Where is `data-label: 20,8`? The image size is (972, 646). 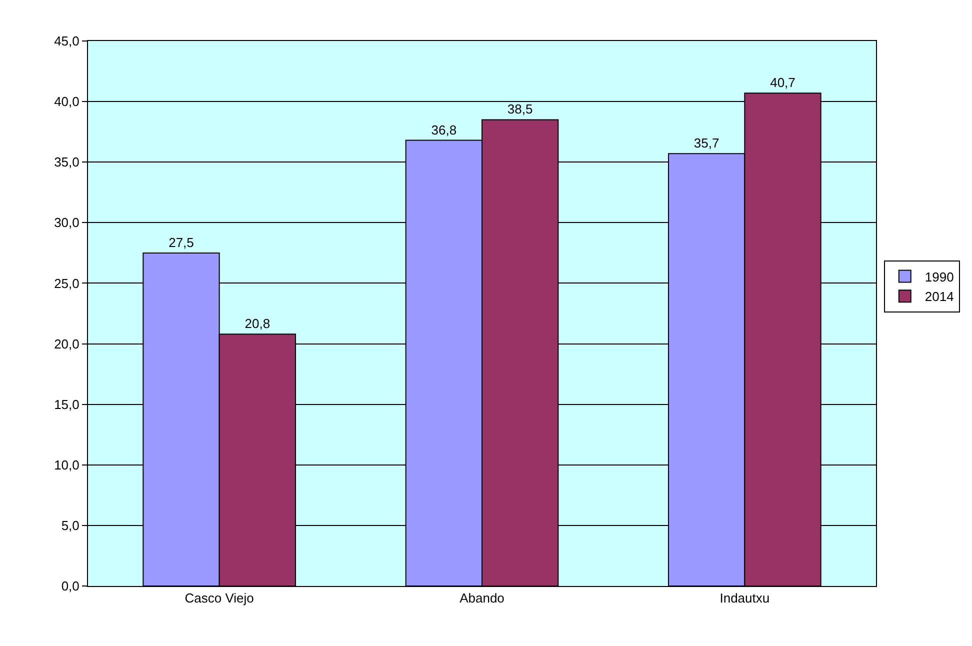 data-label: 20,8 is located at coordinates (257, 324).